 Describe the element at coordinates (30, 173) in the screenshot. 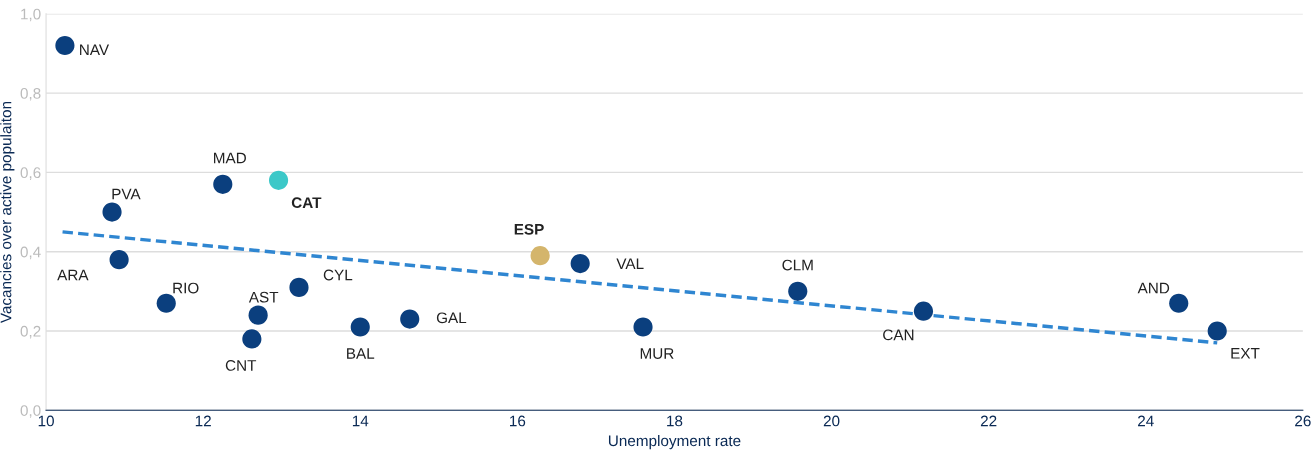

I see `y-tick-label: 0,6` at that location.